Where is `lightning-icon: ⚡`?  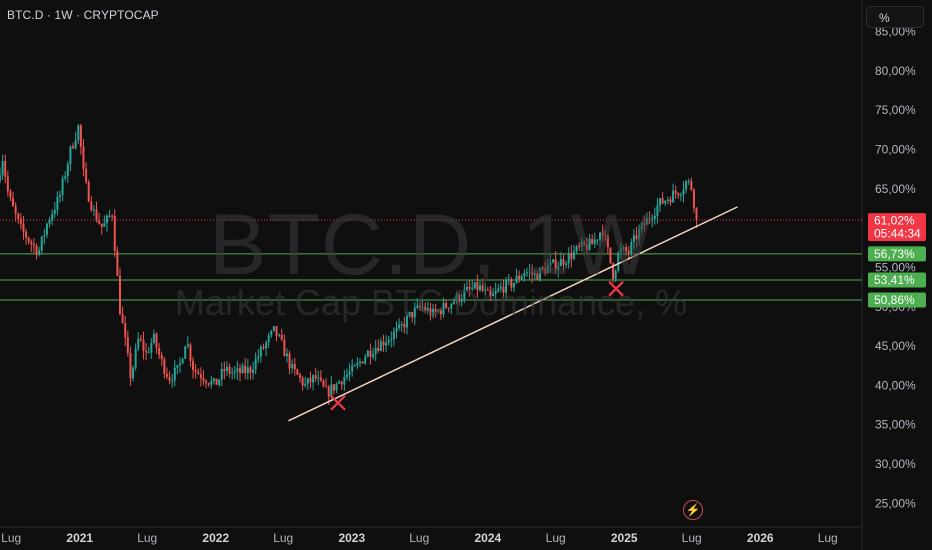 lightning-icon: ⚡ is located at coordinates (693, 510).